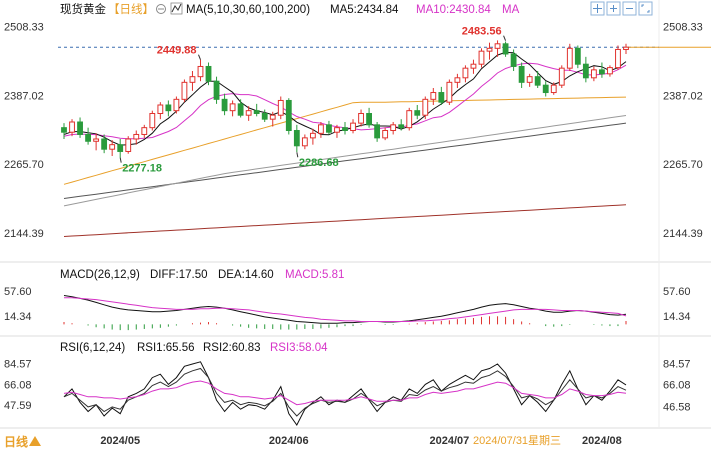 This screenshot has width=711, height=450. What do you see at coordinates (232, 348) in the screenshot?
I see `rsi2-value: RSI2:60.83` at bounding box center [232, 348].